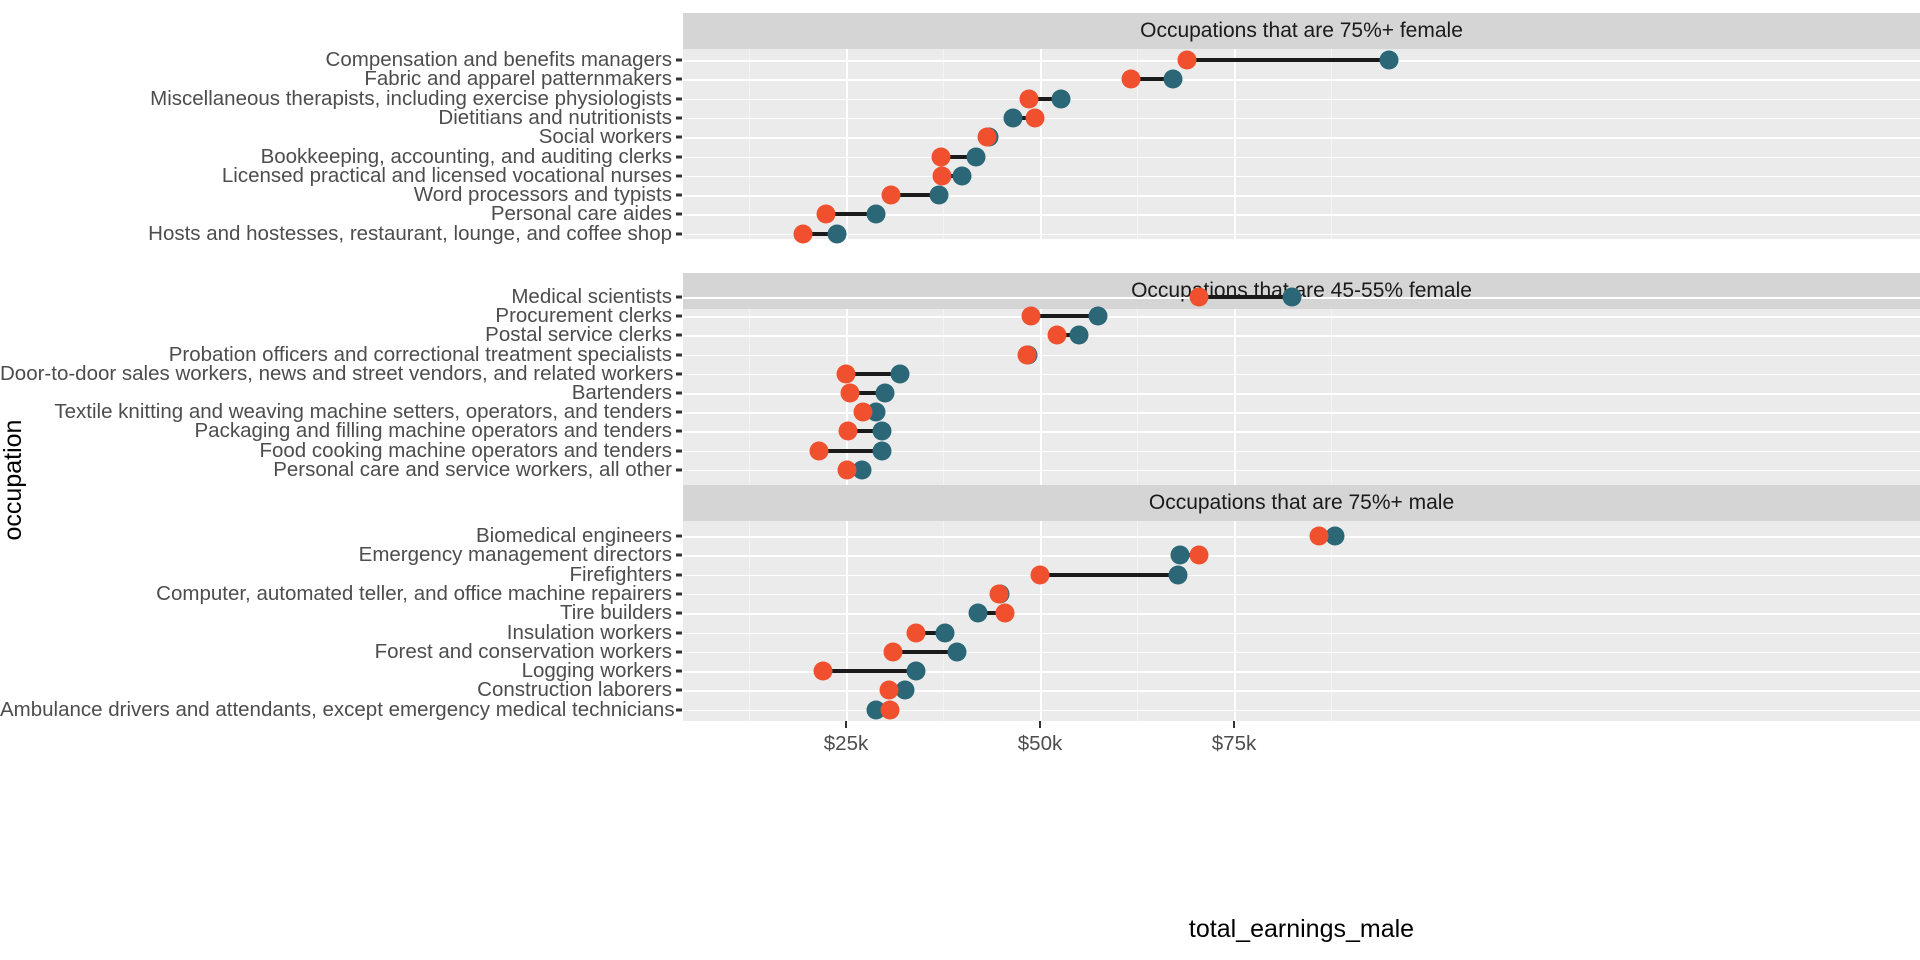  What do you see at coordinates (498, 59) in the screenshot?
I see `y-tick-label: Compensation and benefits managers` at bounding box center [498, 59].